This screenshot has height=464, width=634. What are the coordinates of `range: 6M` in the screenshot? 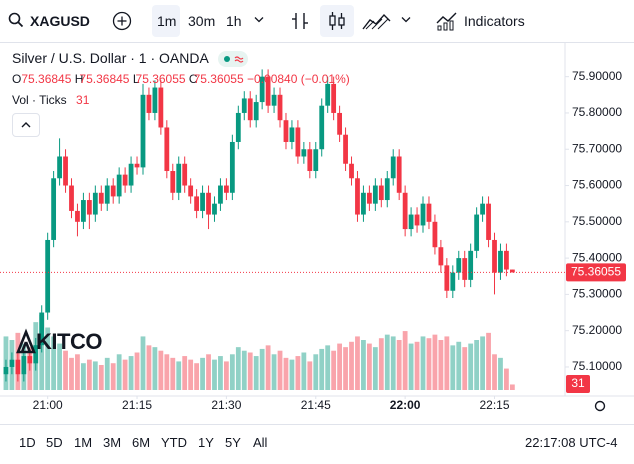 It's located at (141, 442).